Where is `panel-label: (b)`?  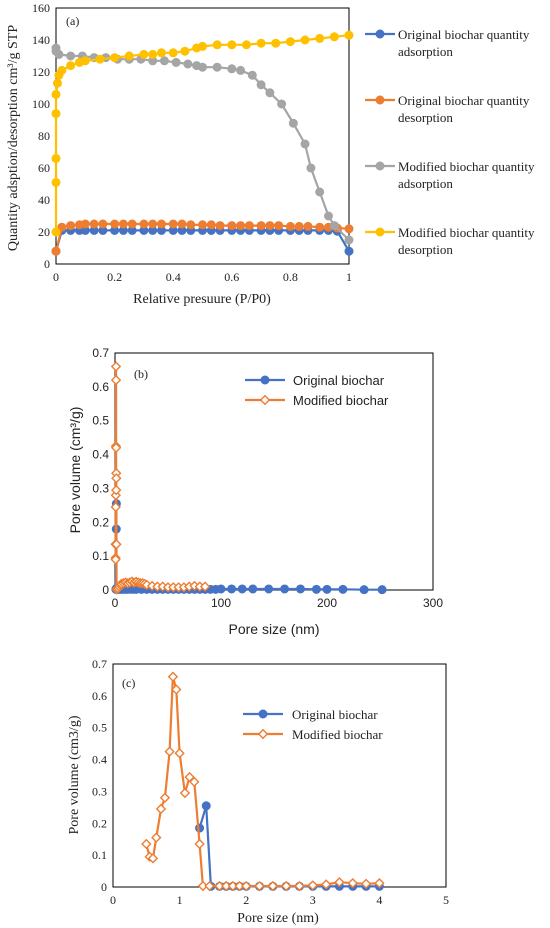
panel-label: (b) is located at coordinates (141, 374).